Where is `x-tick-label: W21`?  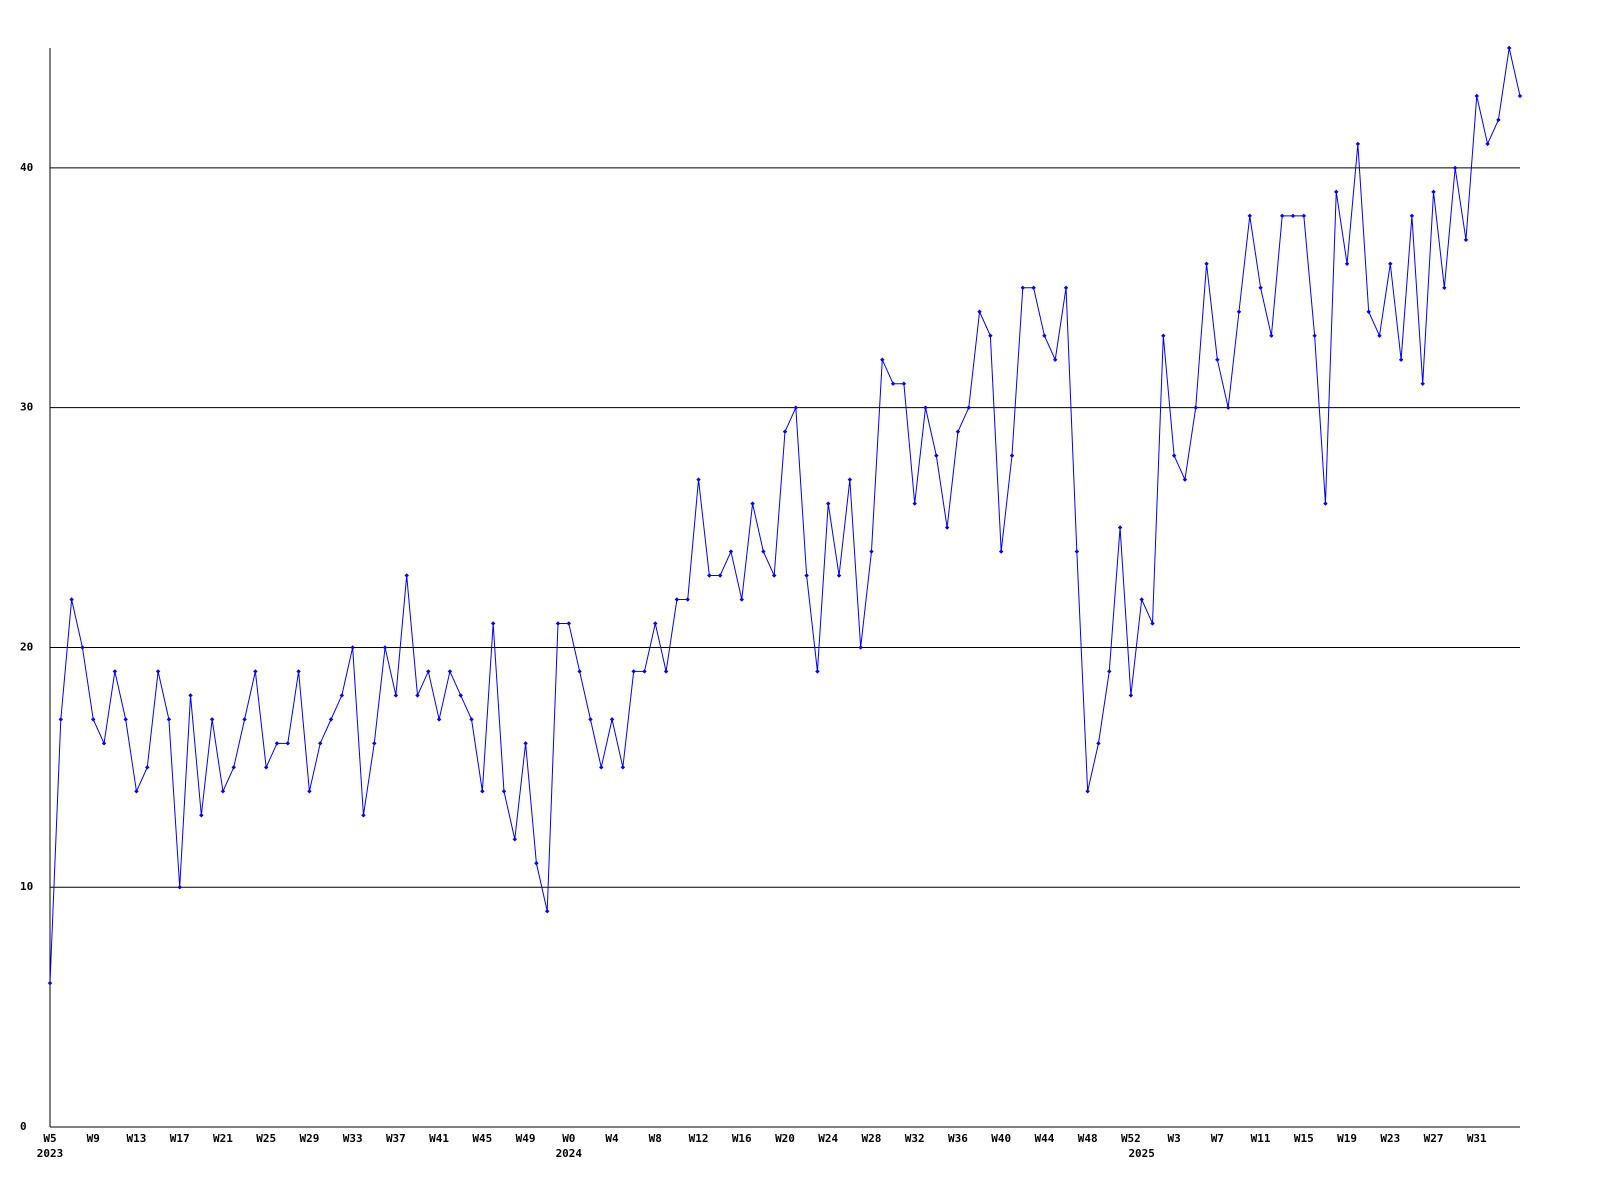
x-tick-label: W21 is located at coordinates (223, 1138).